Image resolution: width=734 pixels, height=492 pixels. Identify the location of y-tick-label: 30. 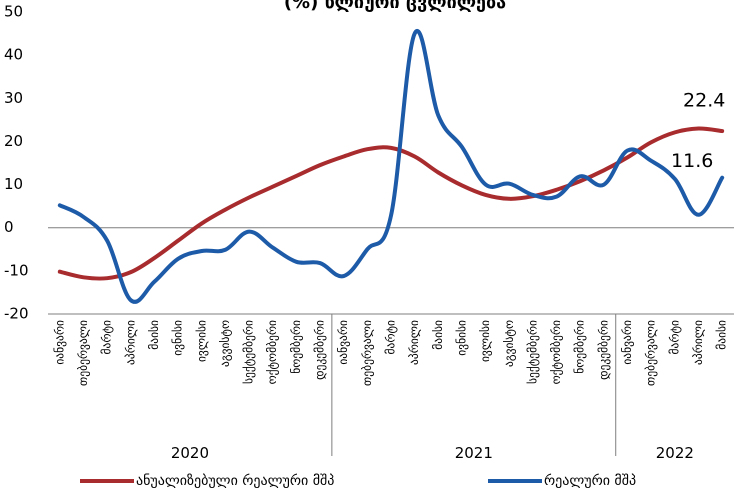
(13, 98).